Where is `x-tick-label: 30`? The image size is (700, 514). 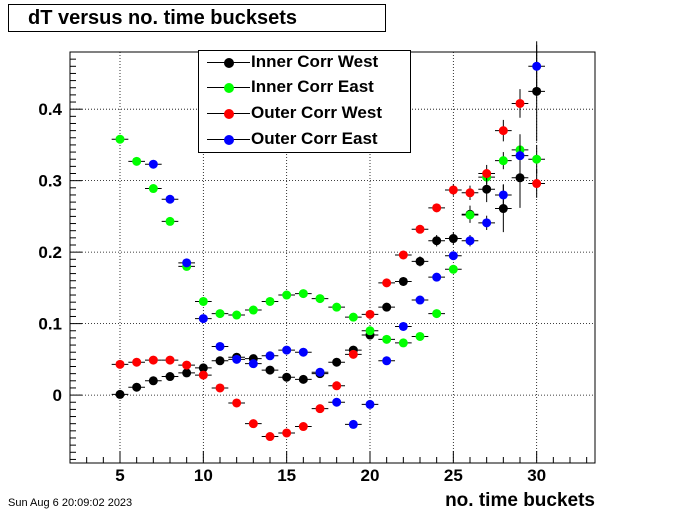 x-tick-label: 30 is located at coordinates (536, 475).